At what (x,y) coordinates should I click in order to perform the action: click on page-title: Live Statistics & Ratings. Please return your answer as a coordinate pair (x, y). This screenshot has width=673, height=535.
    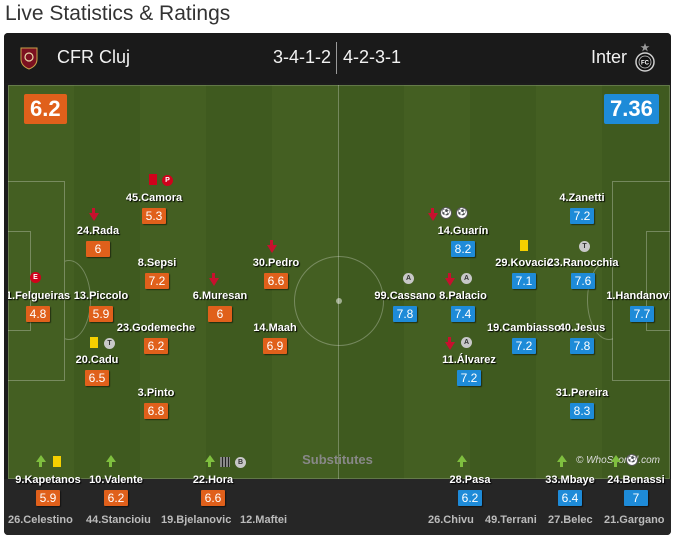
    Looking at the image, I should click on (118, 13).